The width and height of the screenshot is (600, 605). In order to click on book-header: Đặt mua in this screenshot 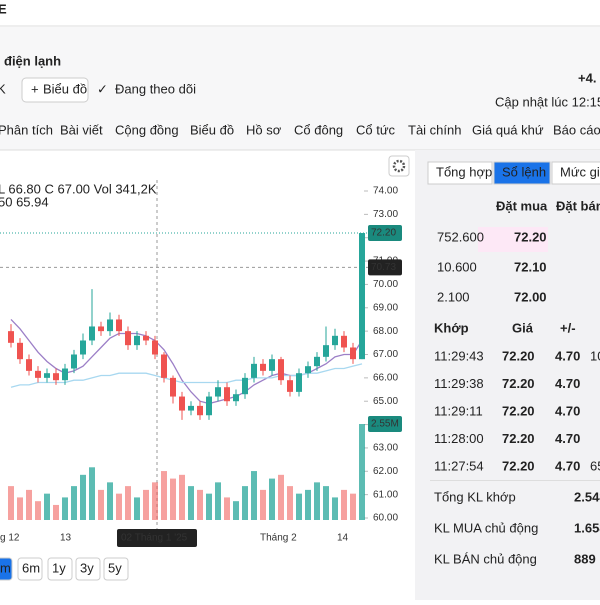, I will do `click(522, 205)`.